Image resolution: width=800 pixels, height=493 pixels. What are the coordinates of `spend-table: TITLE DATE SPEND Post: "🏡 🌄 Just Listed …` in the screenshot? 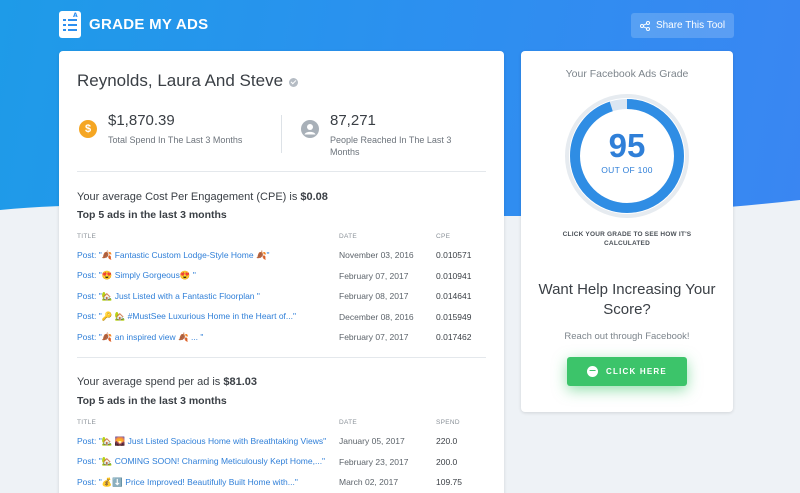 It's located at (281, 453).